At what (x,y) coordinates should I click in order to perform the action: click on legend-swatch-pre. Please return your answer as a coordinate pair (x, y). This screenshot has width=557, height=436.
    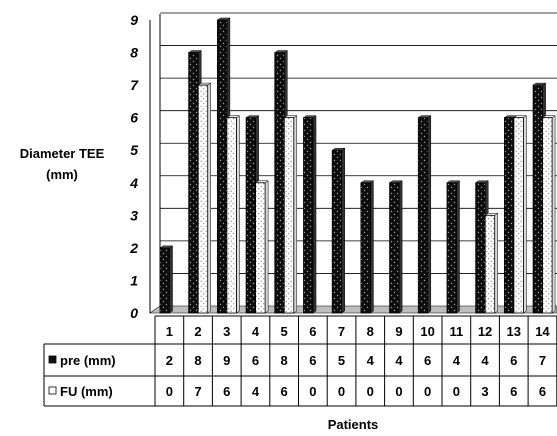
    Looking at the image, I should click on (52, 359).